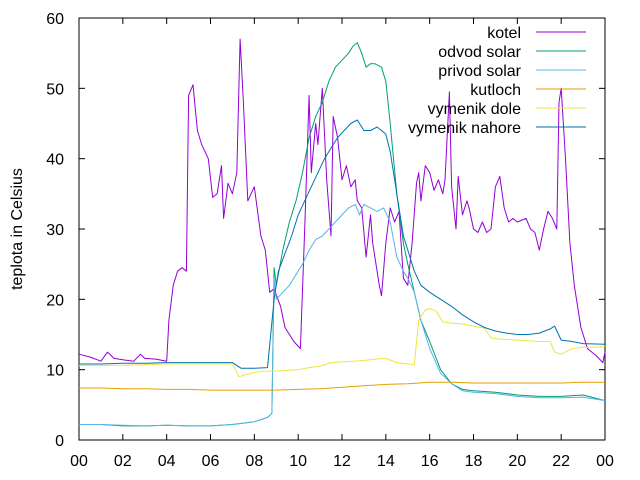  What do you see at coordinates (55, 371) in the screenshot?
I see `y-tick-label: 10` at bounding box center [55, 371].